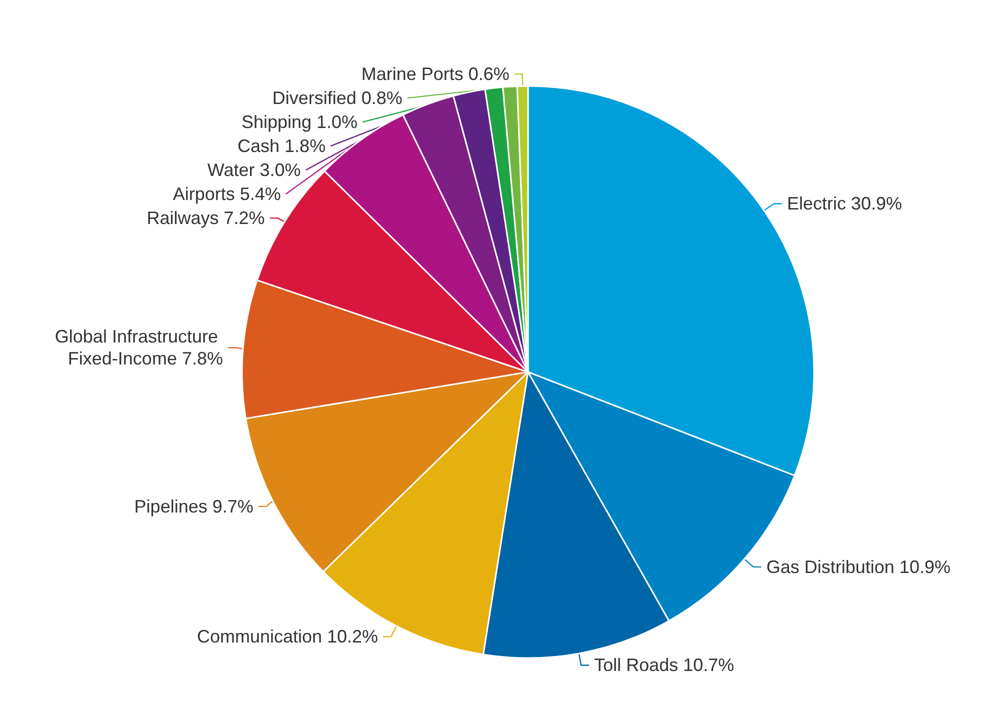 Image resolution: width=995 pixels, height=715 pixels. Describe the element at coordinates (287, 636) in the screenshot. I see `slice-label: Communication 10.2%` at that location.